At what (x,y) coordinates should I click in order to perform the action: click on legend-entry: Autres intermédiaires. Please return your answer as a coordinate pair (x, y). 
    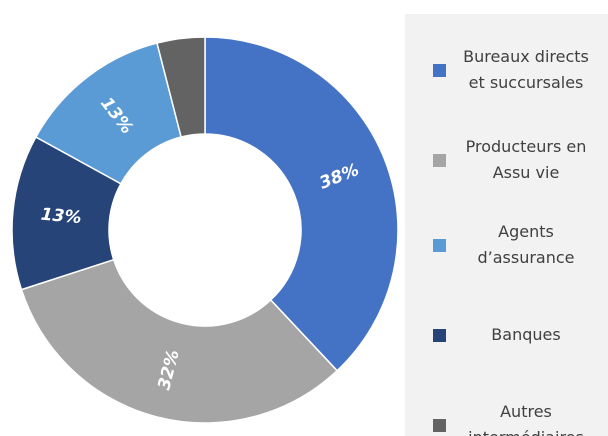
    Looking at the image, I should click on (506, 415).